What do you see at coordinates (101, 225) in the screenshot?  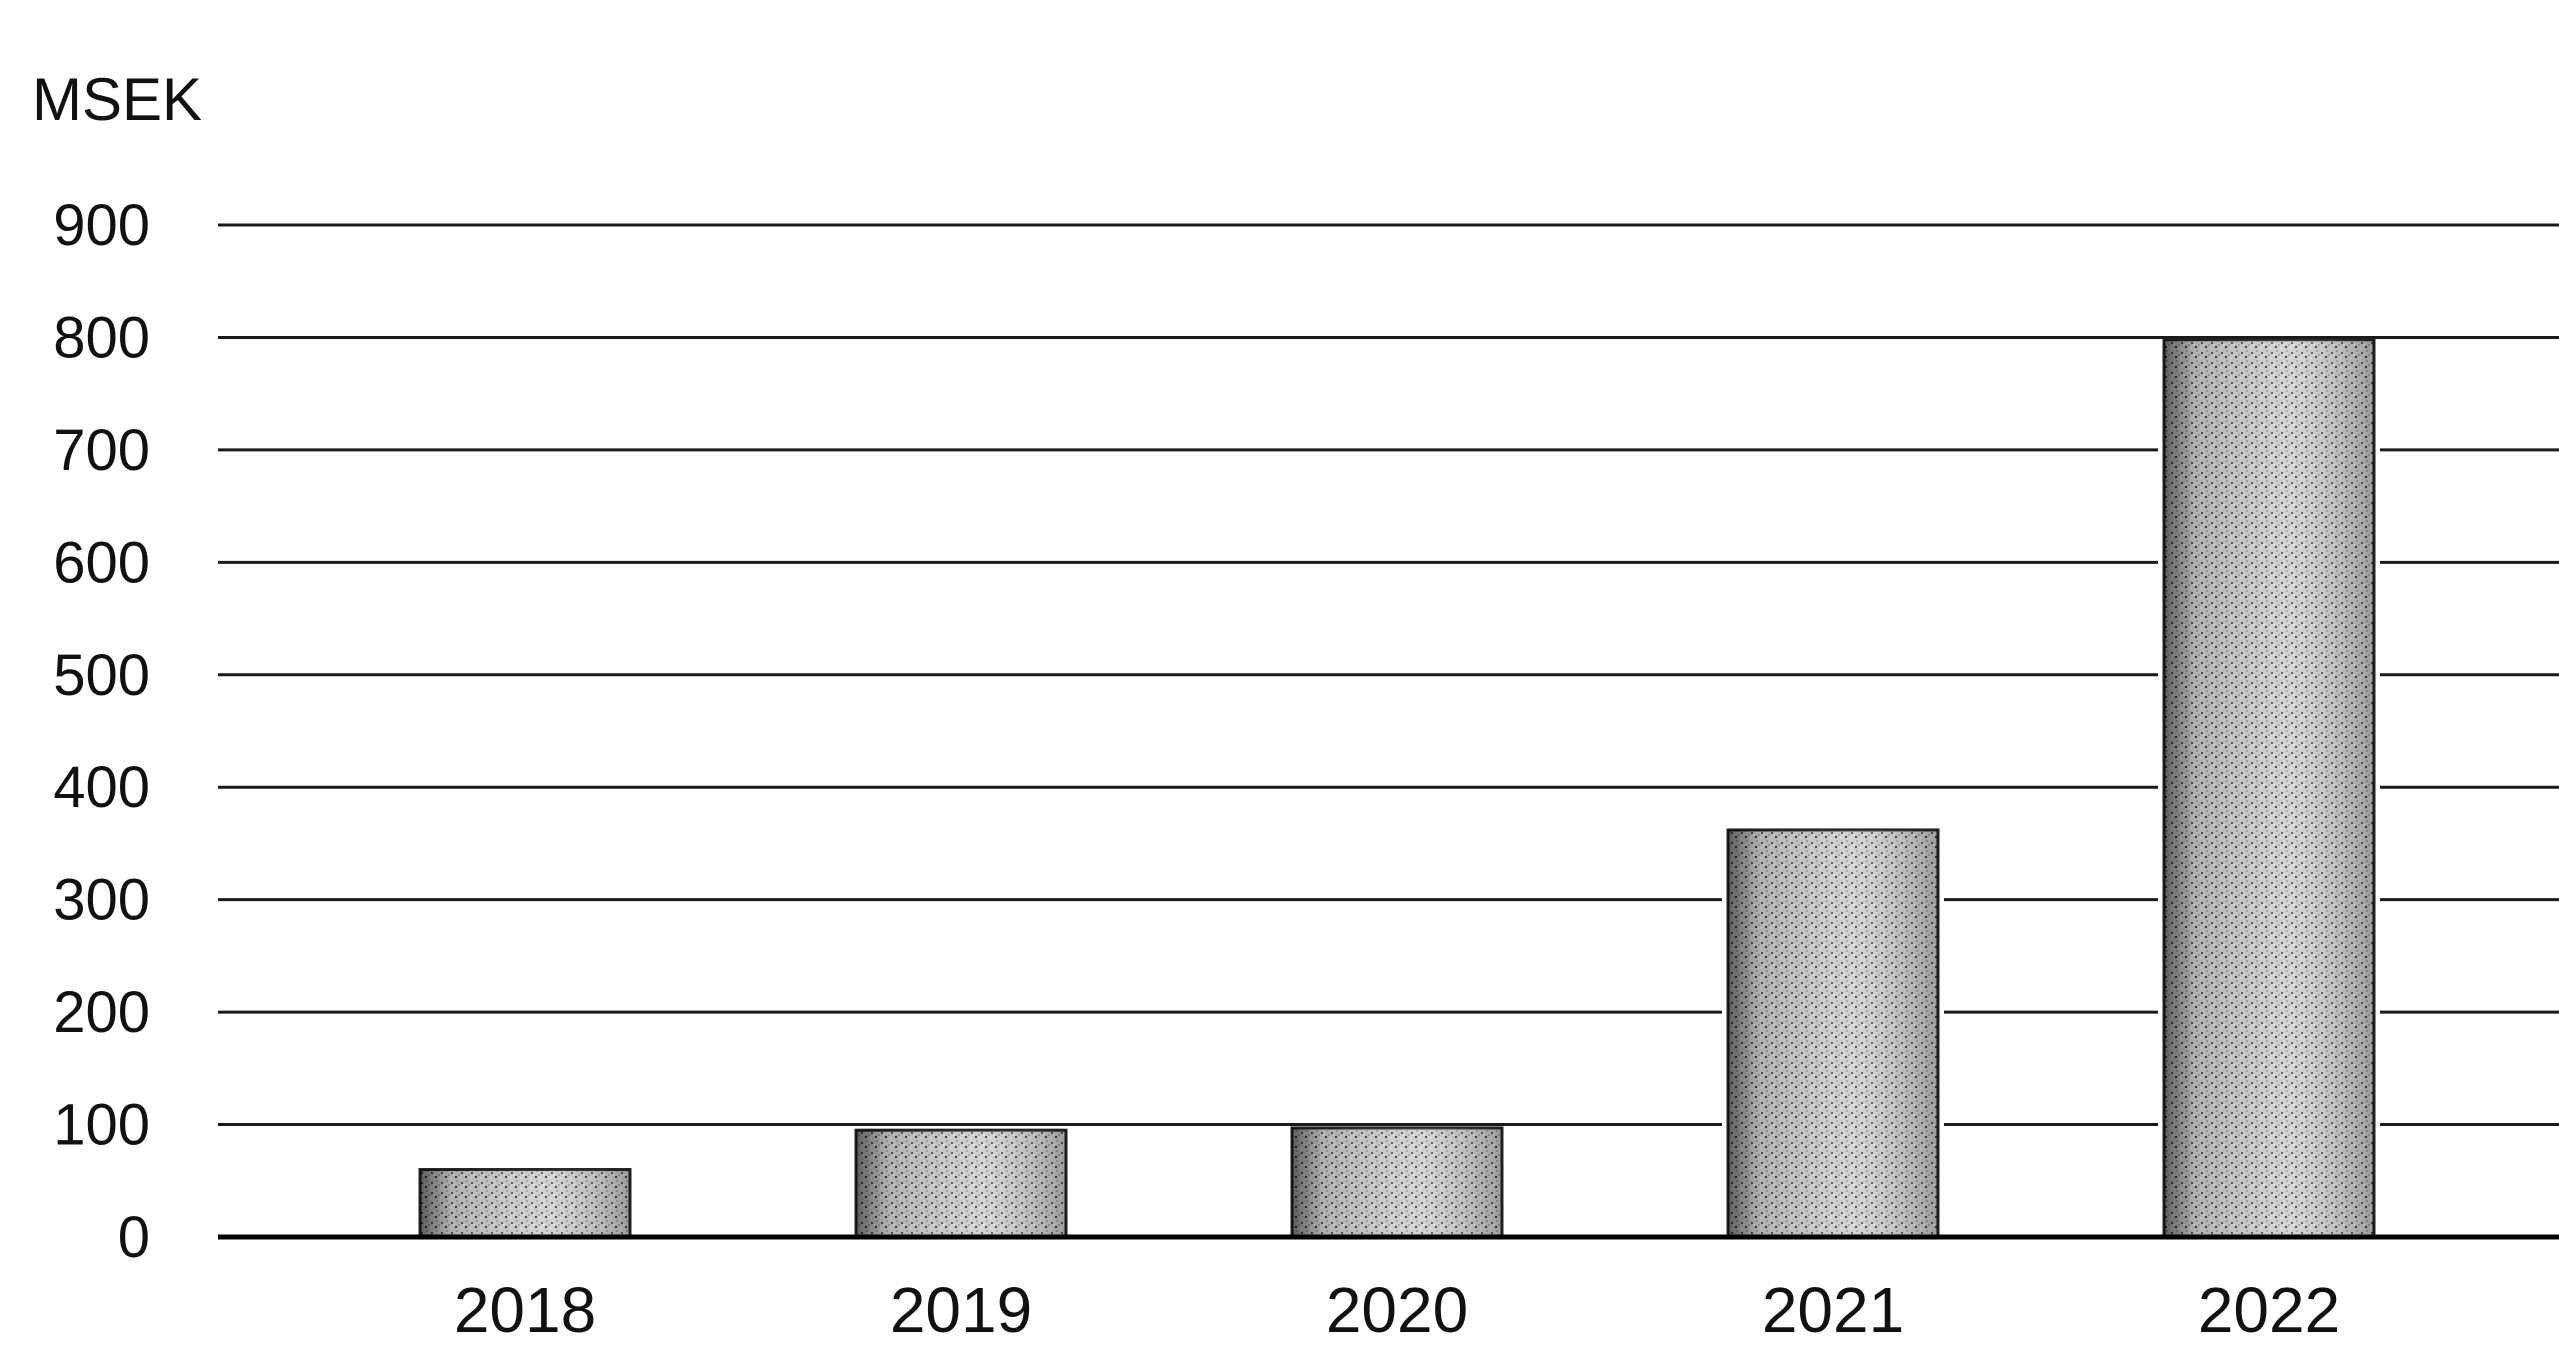 I see `y-tick-label: 900` at bounding box center [101, 225].